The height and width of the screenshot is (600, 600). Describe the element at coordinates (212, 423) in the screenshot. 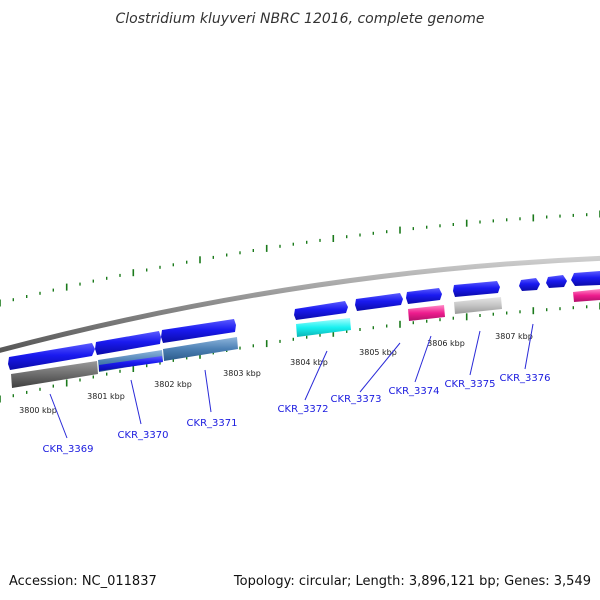

I see `gene-label: CKR_3371` at that location.